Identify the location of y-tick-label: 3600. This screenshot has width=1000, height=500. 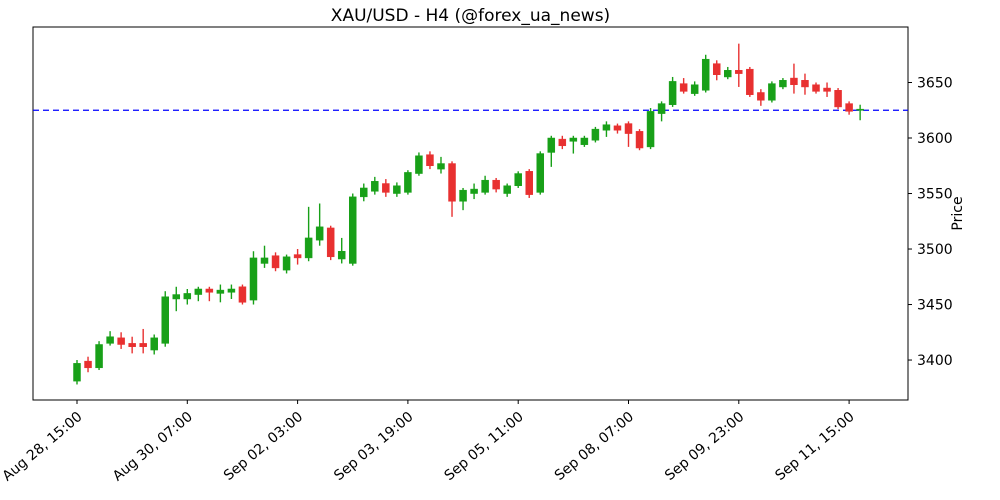
(935, 139).